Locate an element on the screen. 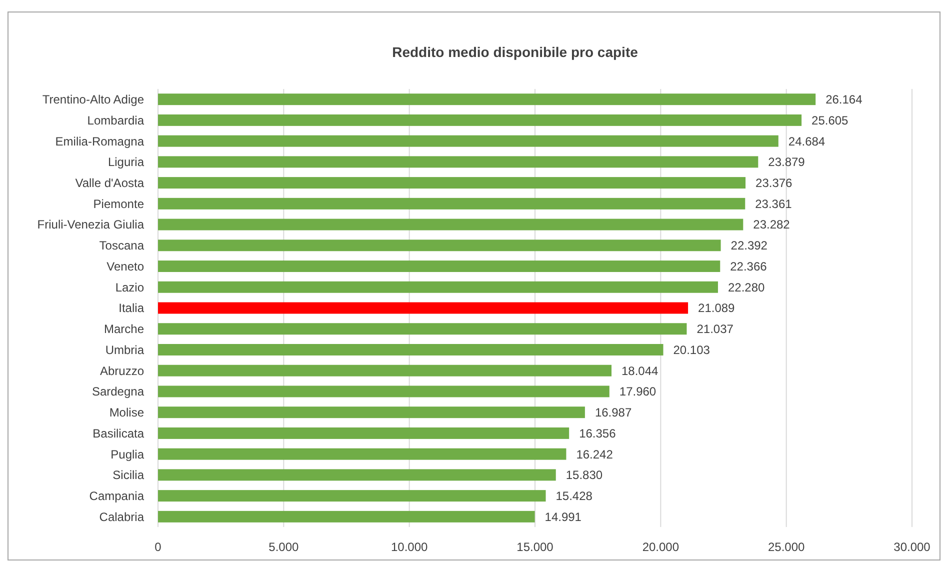  data-label: 25.605 is located at coordinates (830, 120).